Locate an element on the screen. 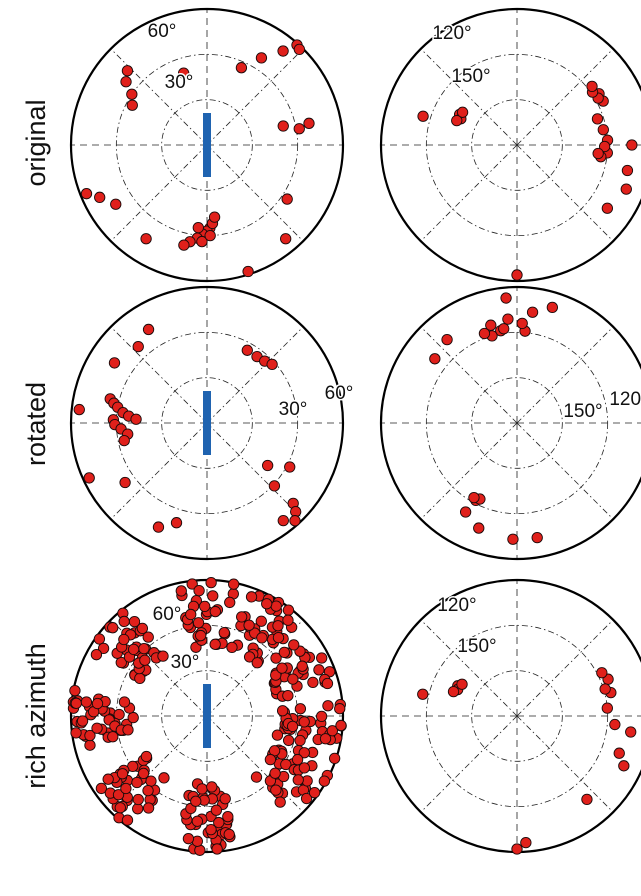 Image resolution: width=641 pixels, height=896 pixels. row-label-rotated: rotated is located at coordinates (36, 424).